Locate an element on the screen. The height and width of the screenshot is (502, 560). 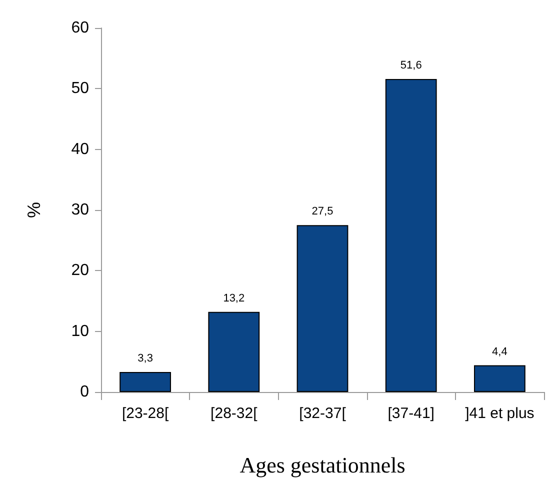
y-tick-label: 20 is located at coordinates (80, 271).